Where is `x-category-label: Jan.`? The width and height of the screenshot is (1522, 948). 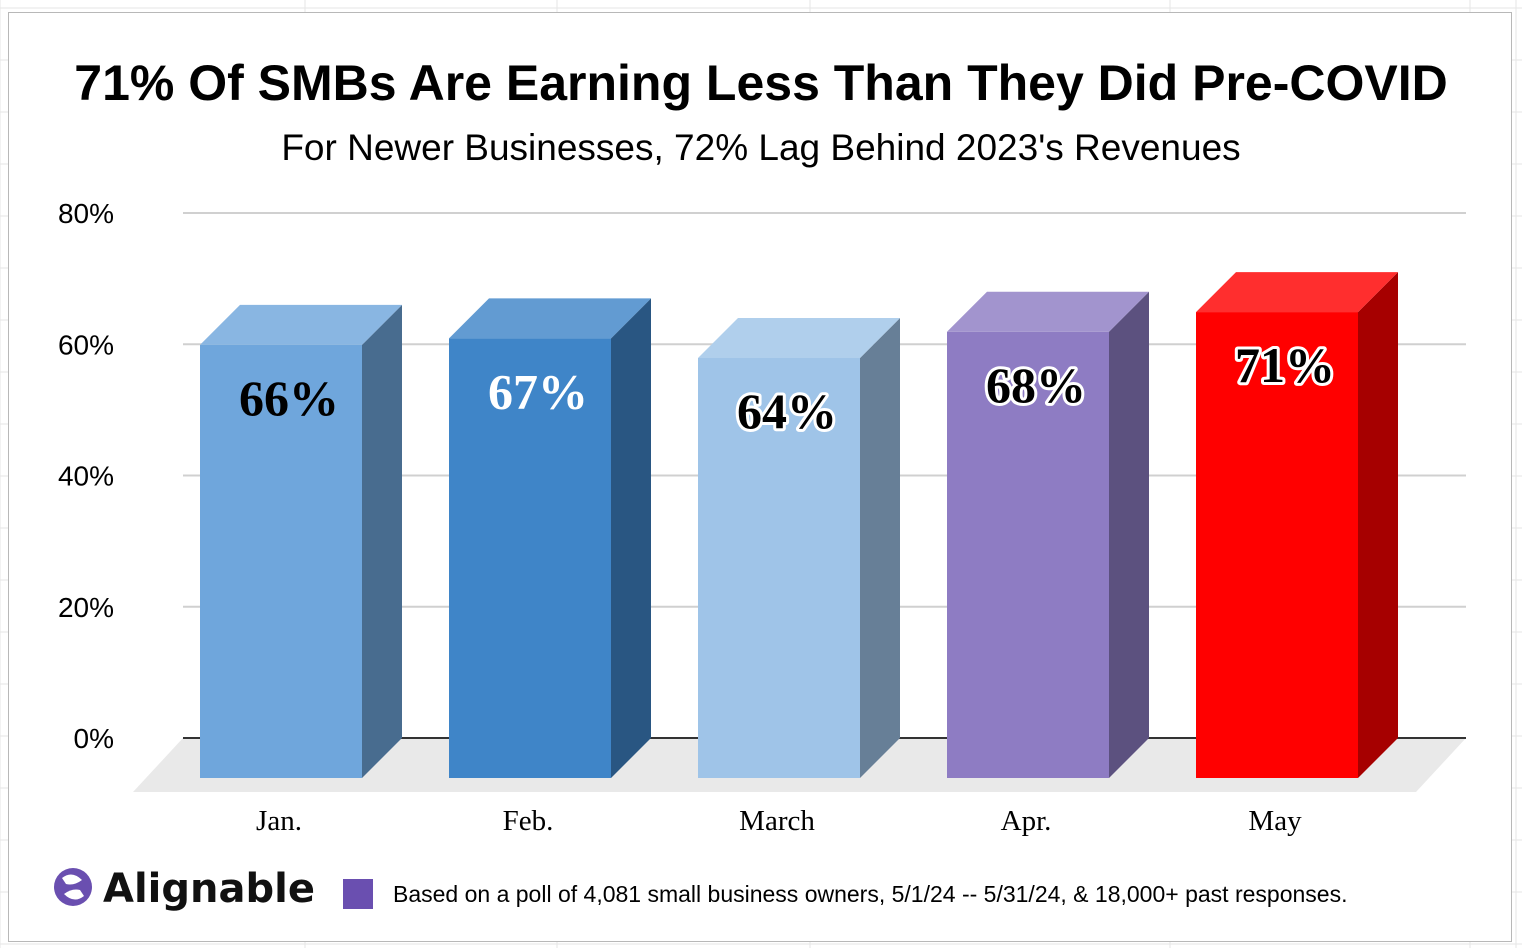
x-category-label: Jan. is located at coordinates (279, 821).